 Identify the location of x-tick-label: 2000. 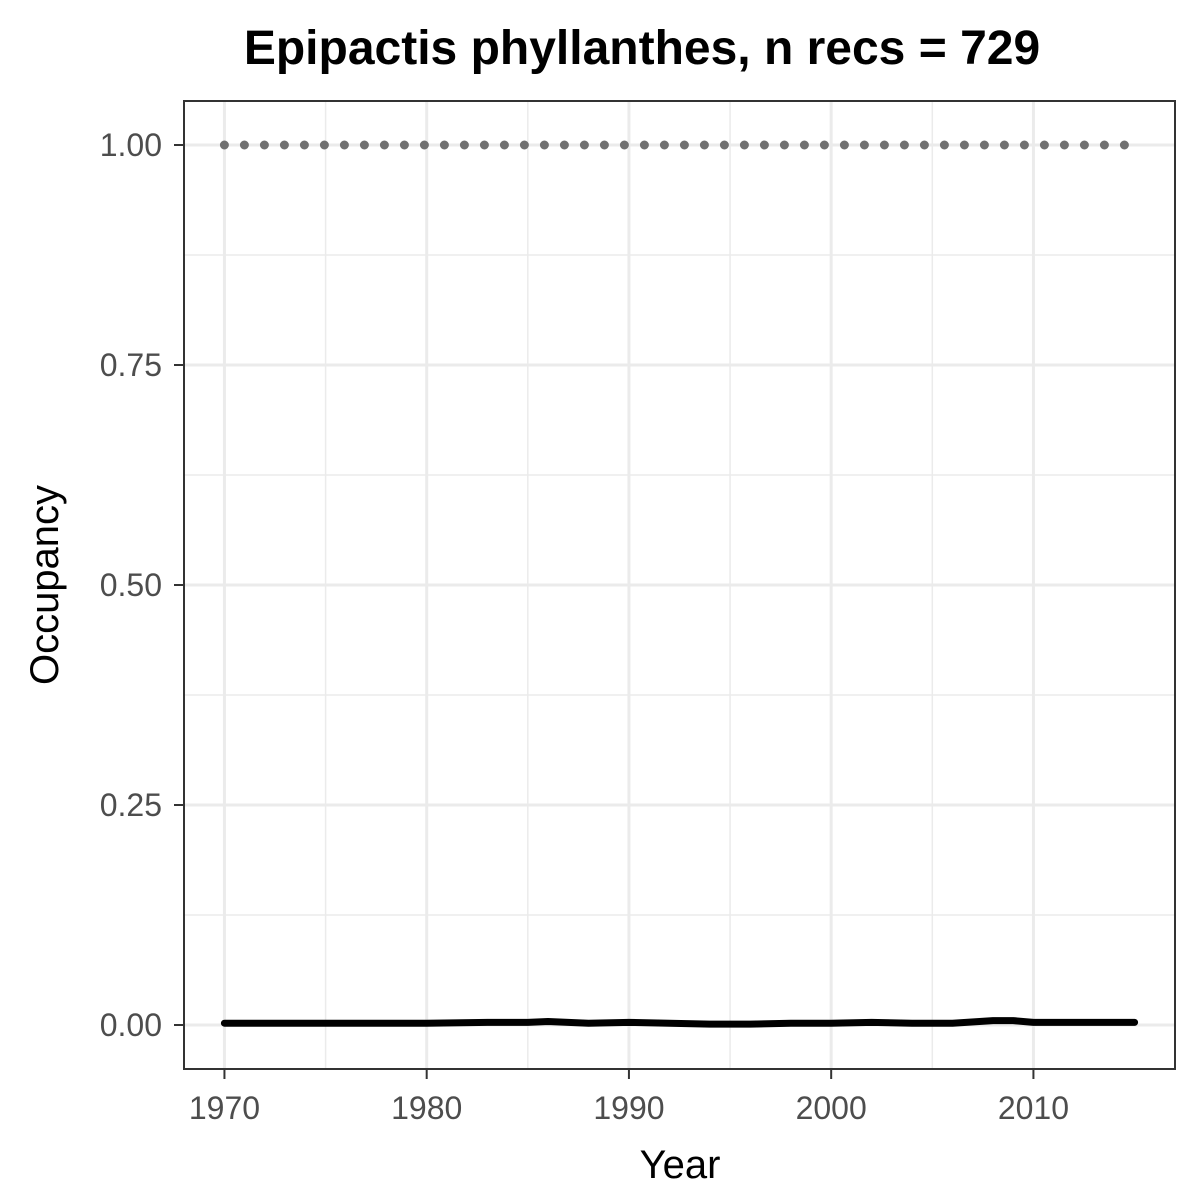
(831, 1108).